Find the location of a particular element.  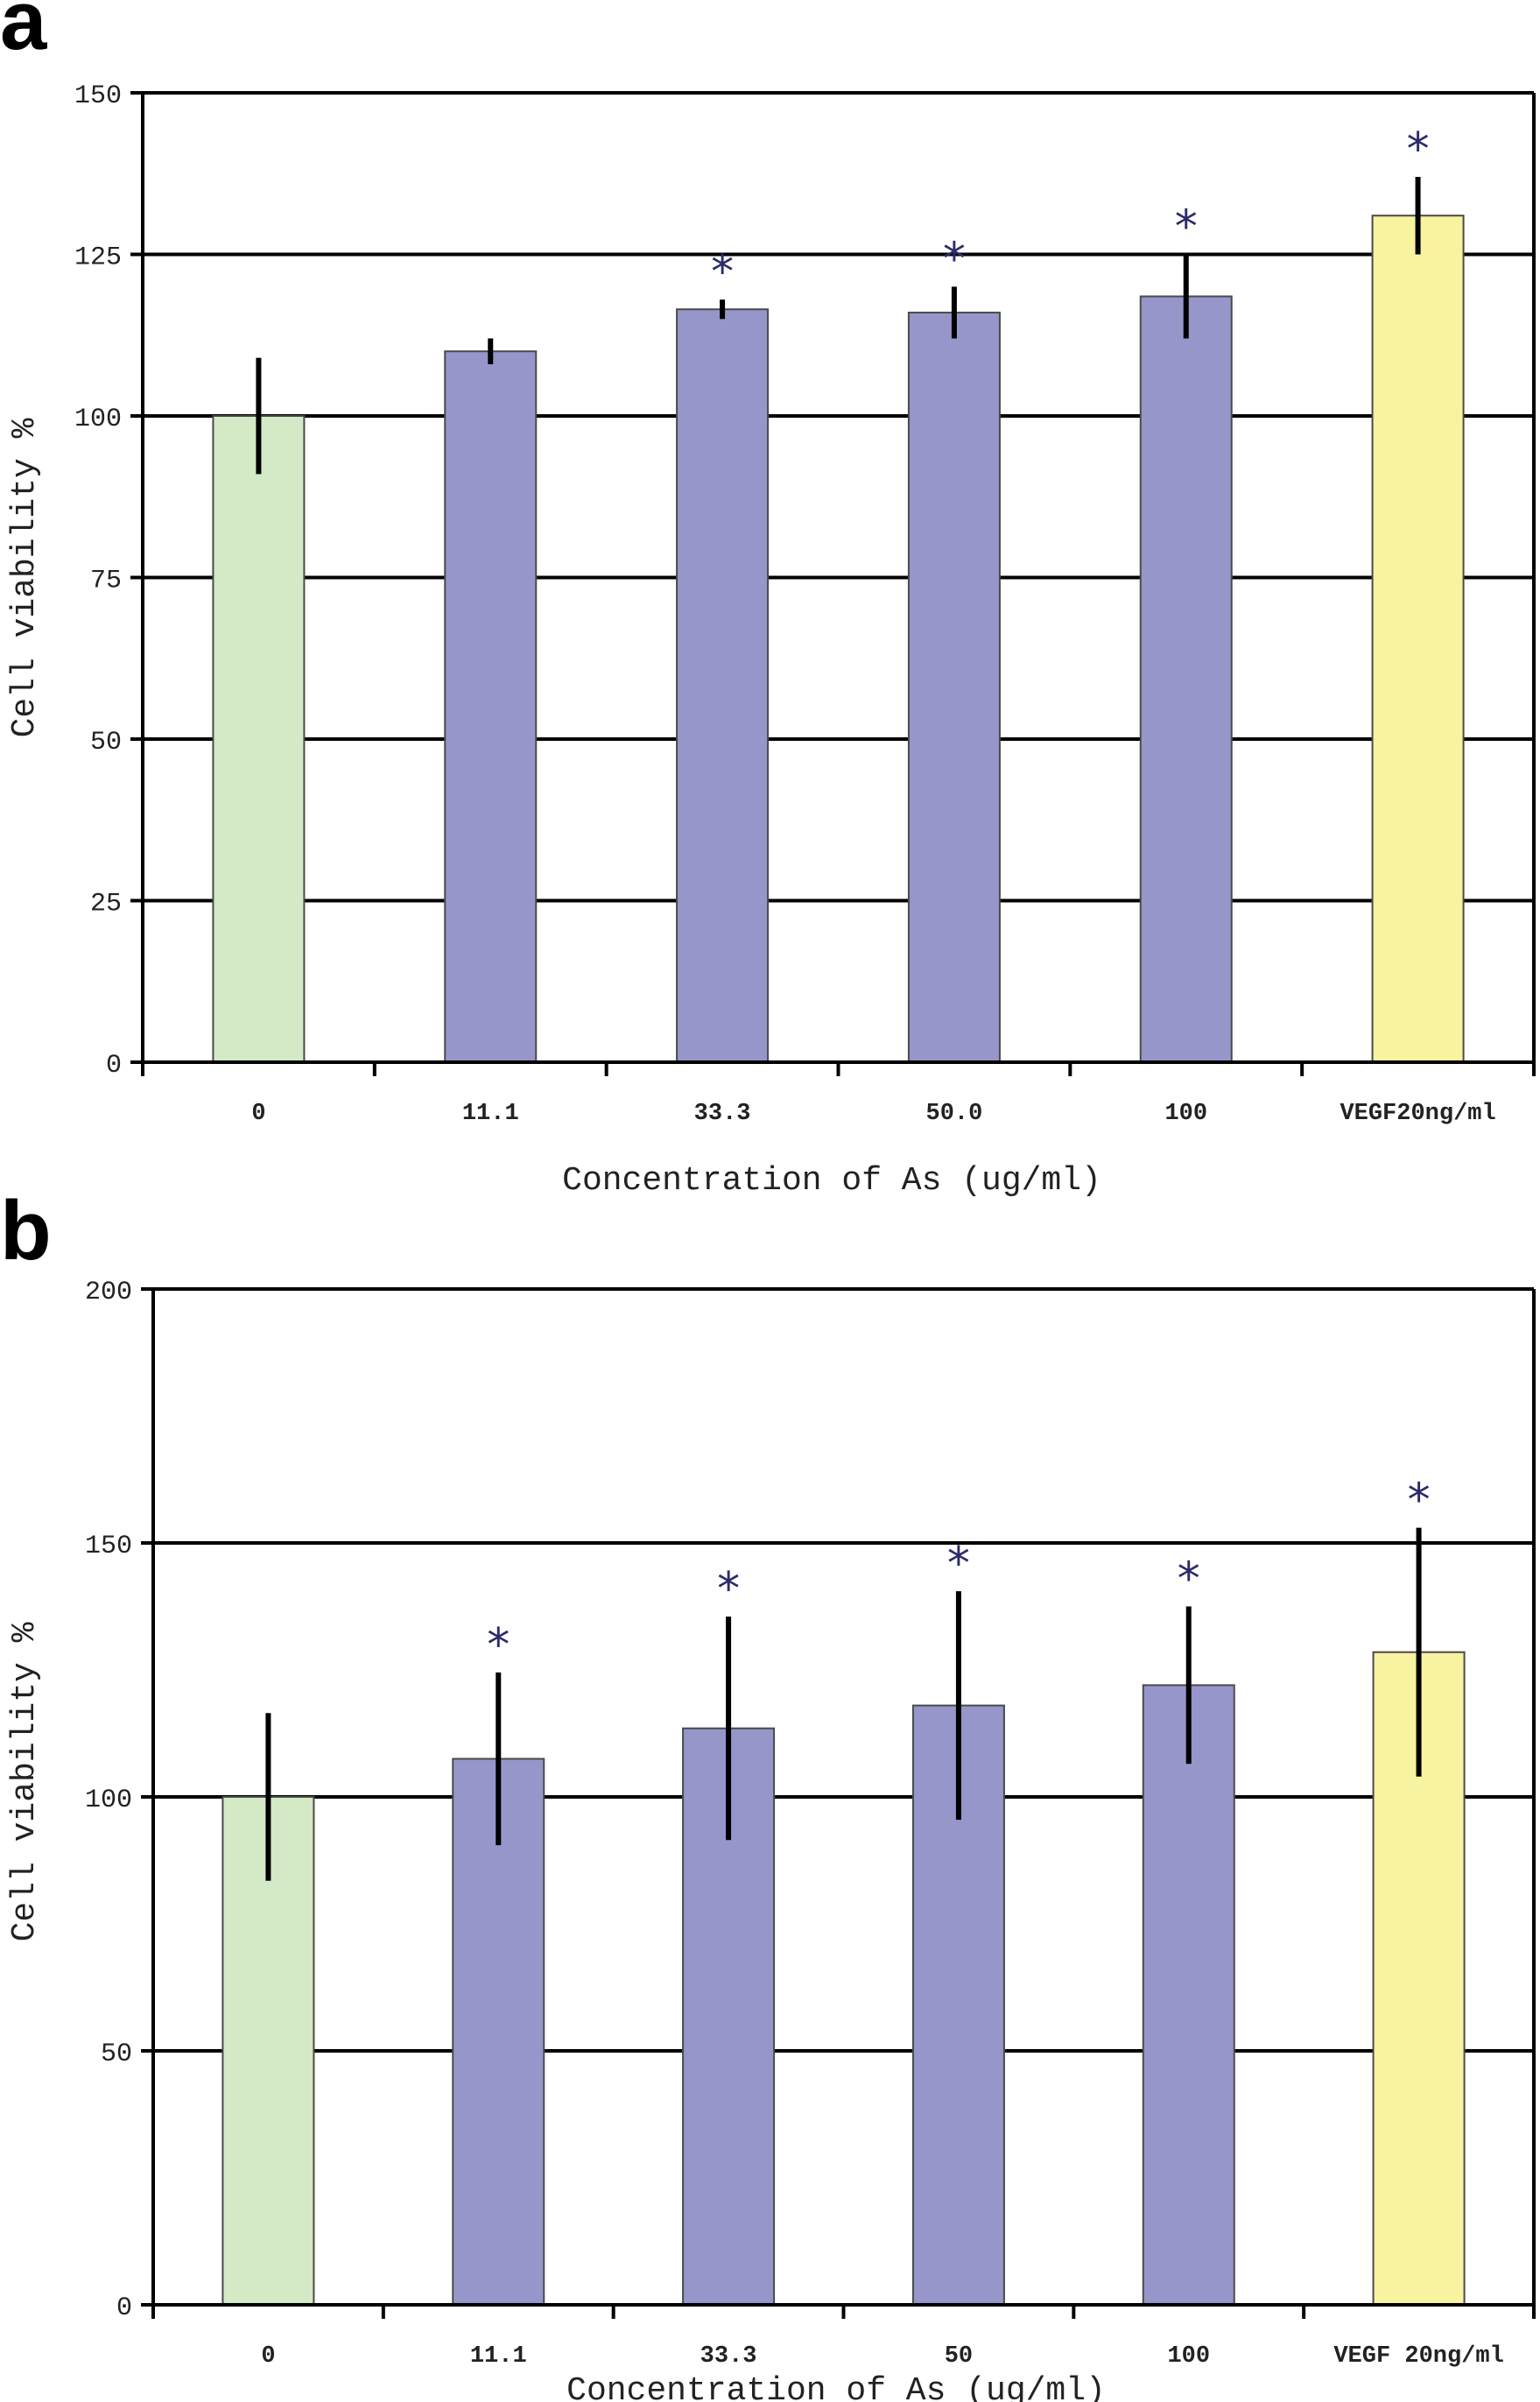

panel-label: a is located at coordinates (23, 33).